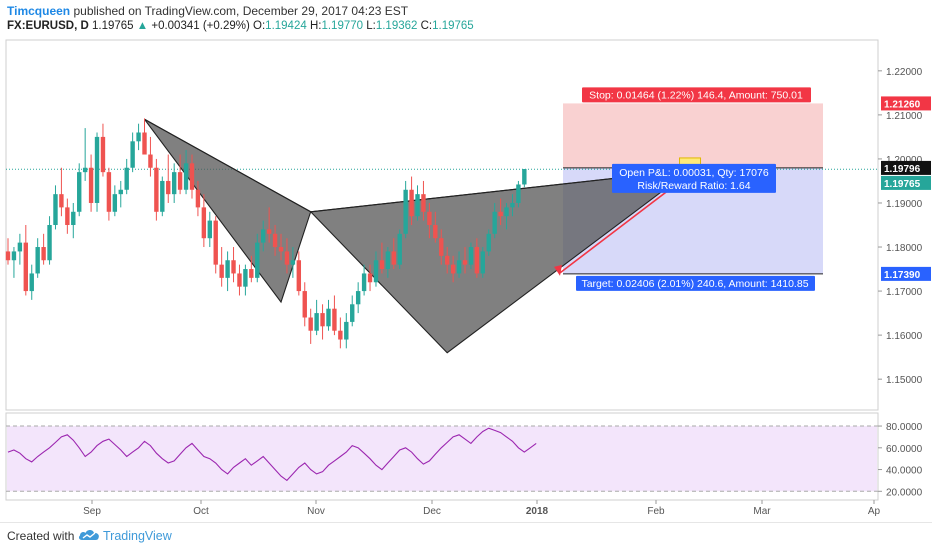 Image resolution: width=932 pixels, height=551 pixels. Describe the element at coordinates (904, 204) in the screenshot. I see `price-axis-label: 1.19000` at that location.